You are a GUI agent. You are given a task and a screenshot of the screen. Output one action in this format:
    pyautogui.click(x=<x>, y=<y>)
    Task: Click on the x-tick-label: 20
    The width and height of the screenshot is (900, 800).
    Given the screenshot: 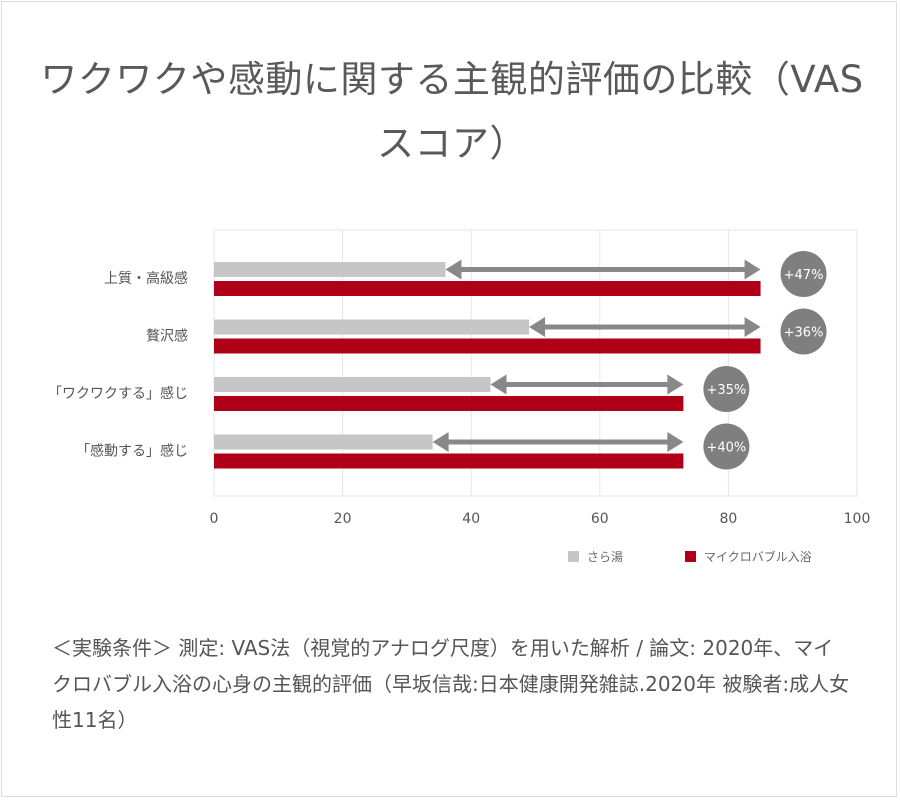 What is the action you would take?
    pyautogui.click(x=343, y=519)
    